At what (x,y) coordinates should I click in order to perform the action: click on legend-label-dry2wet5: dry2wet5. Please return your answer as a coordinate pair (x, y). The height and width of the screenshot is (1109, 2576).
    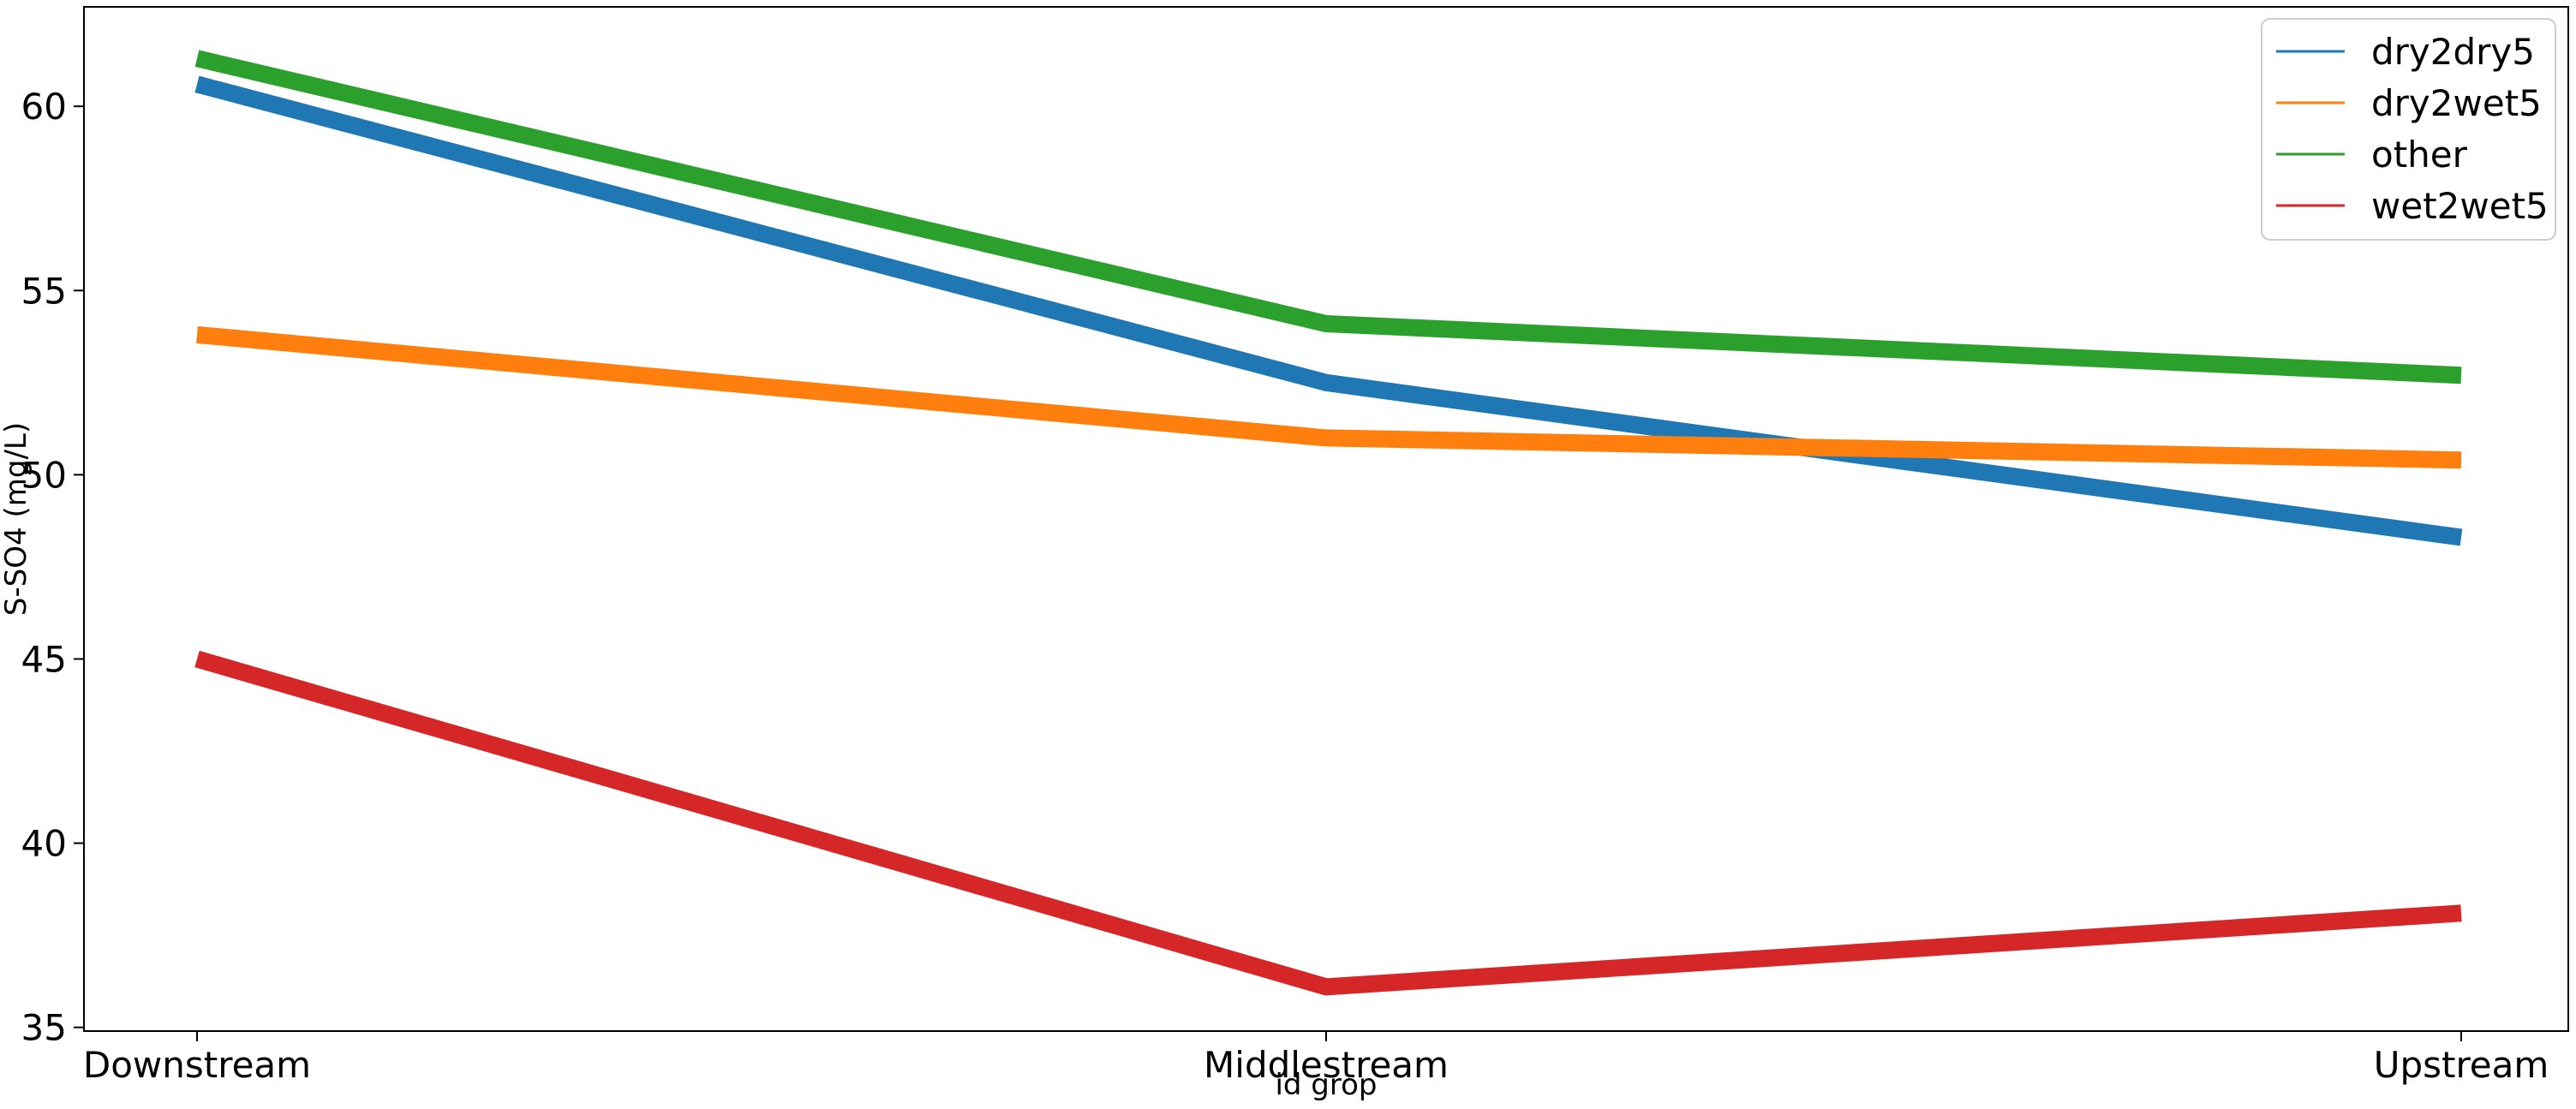
    Looking at the image, I should click on (2457, 103).